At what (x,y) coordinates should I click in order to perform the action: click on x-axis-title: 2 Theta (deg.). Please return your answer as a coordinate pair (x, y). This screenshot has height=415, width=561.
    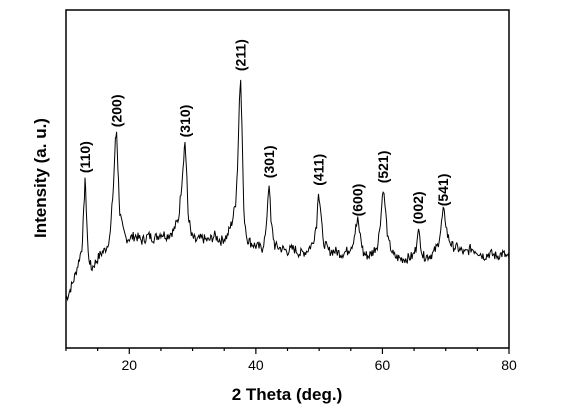
    Looking at the image, I should click on (287, 394).